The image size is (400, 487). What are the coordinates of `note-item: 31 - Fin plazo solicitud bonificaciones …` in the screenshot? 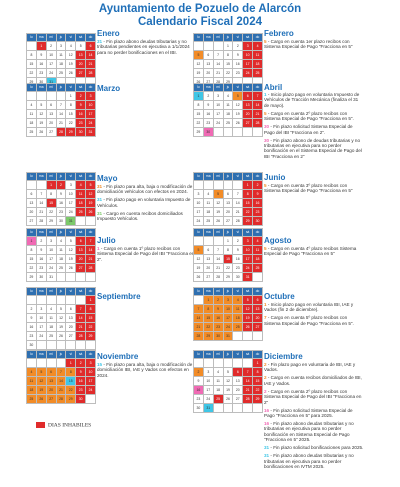 It's located at (314, 447).